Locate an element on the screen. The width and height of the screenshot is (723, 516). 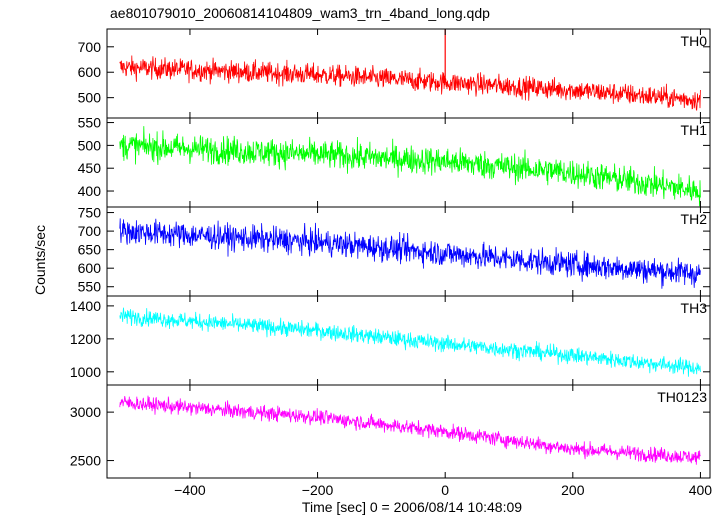
series-line-th0123 is located at coordinates (410, 430).